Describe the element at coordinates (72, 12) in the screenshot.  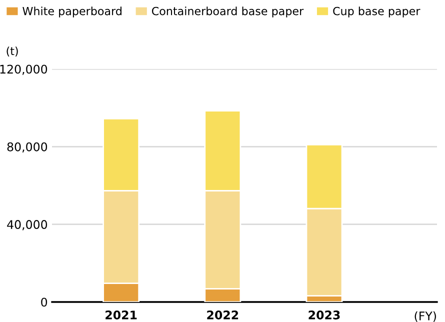
I see `legend-label: White paperboard` at that location.